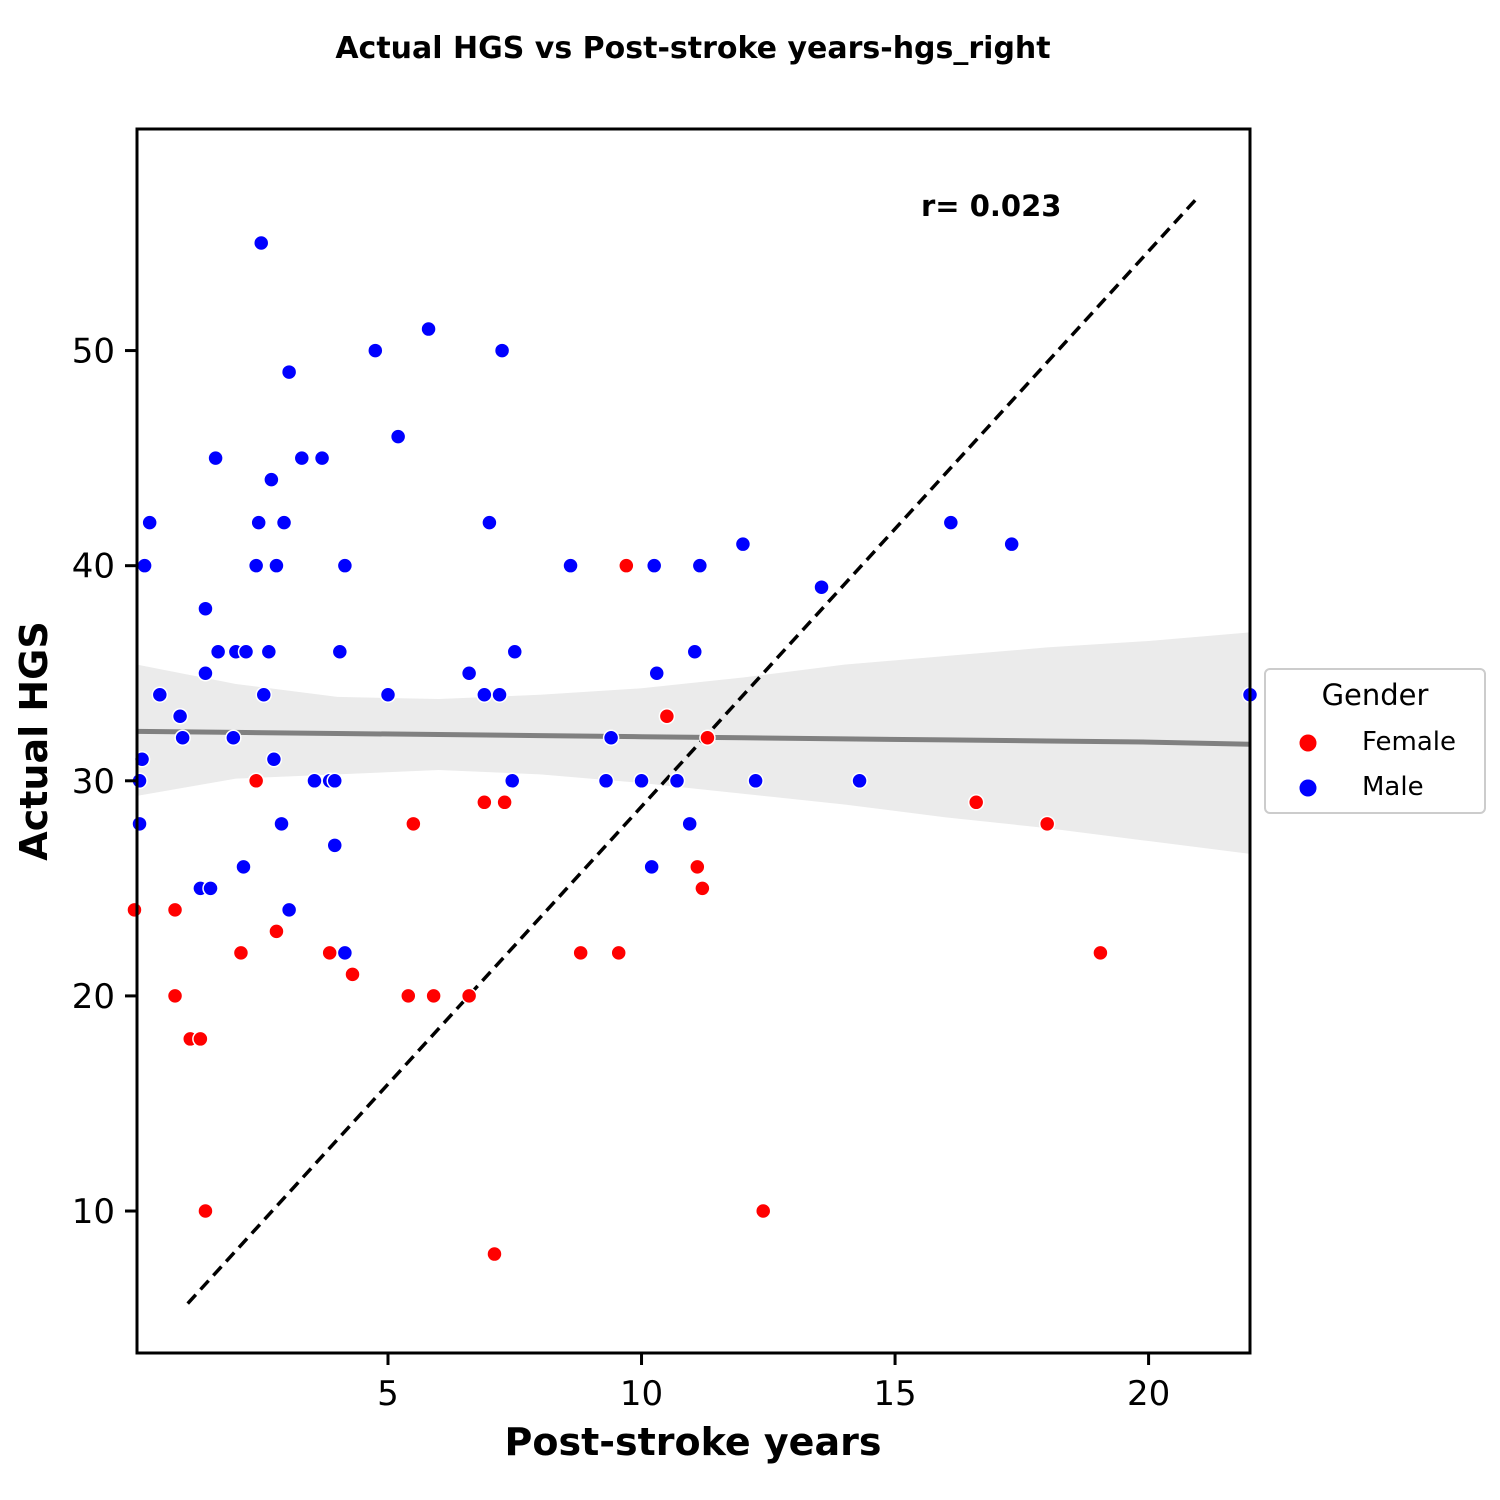 This screenshot has width=1500, height=1500. I want to click on y-tick-label: 30, so click(93, 782).